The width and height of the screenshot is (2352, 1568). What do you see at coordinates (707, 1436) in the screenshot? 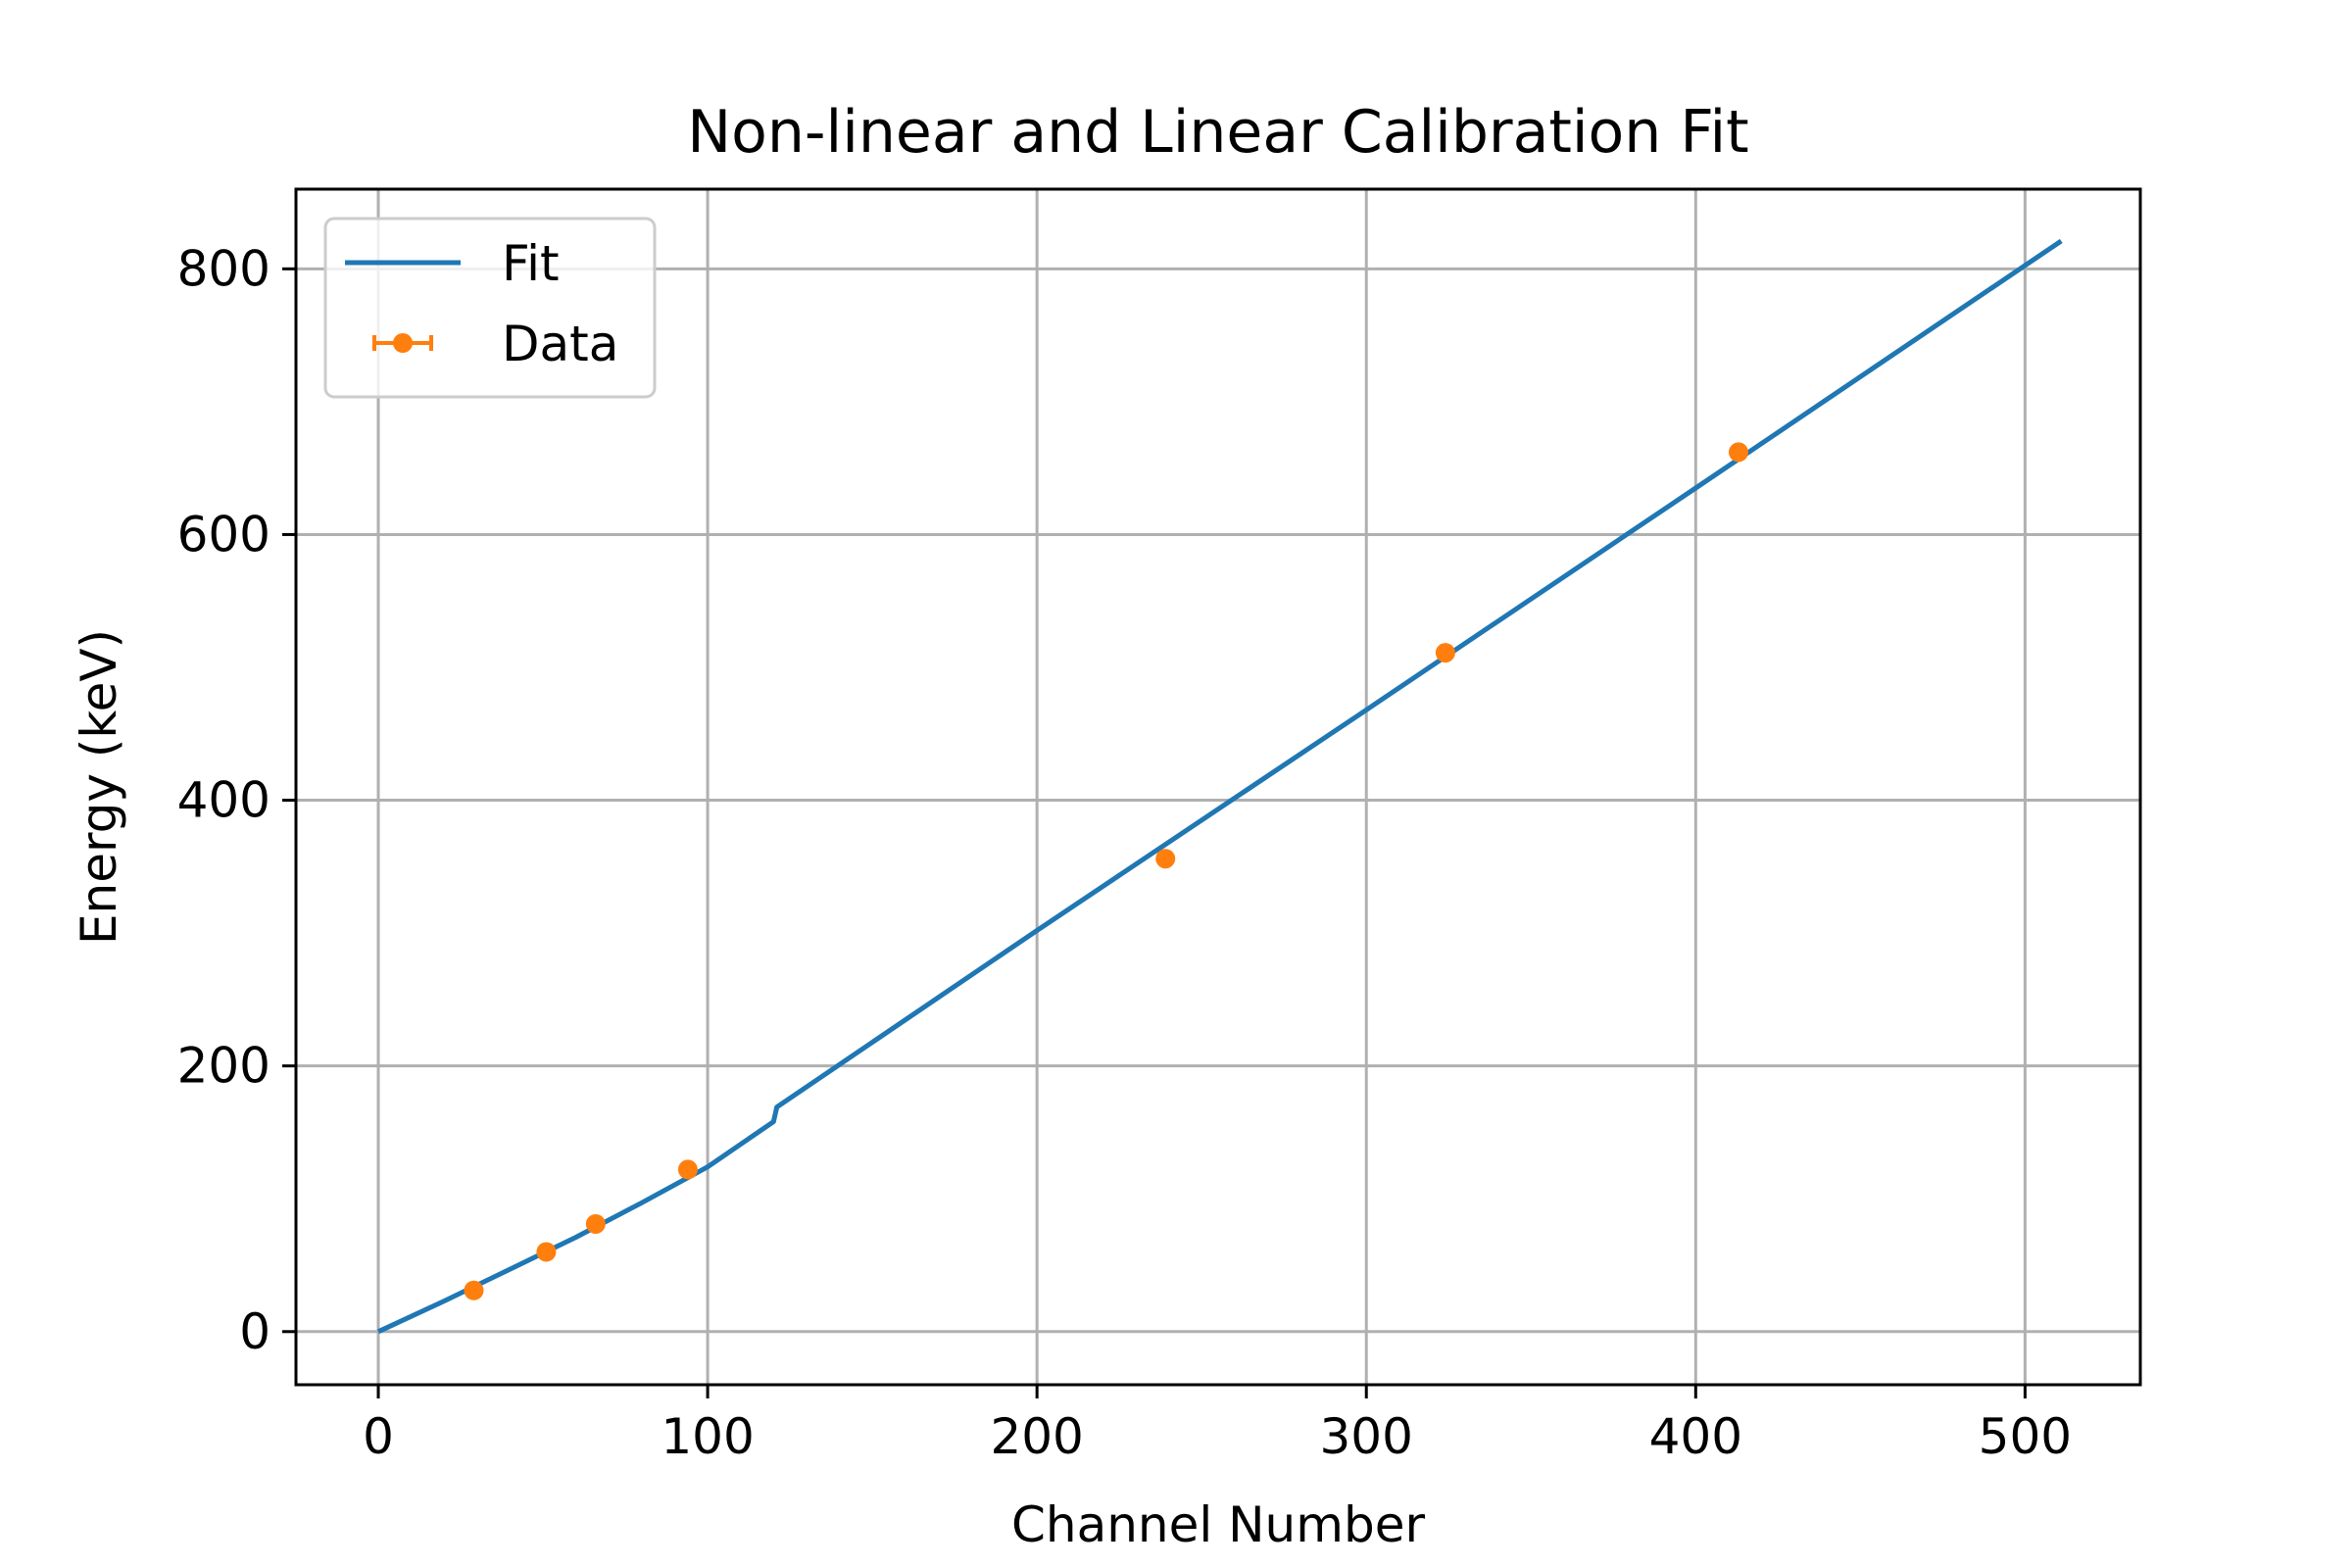
I see `x-tick-label: 100` at bounding box center [707, 1436].